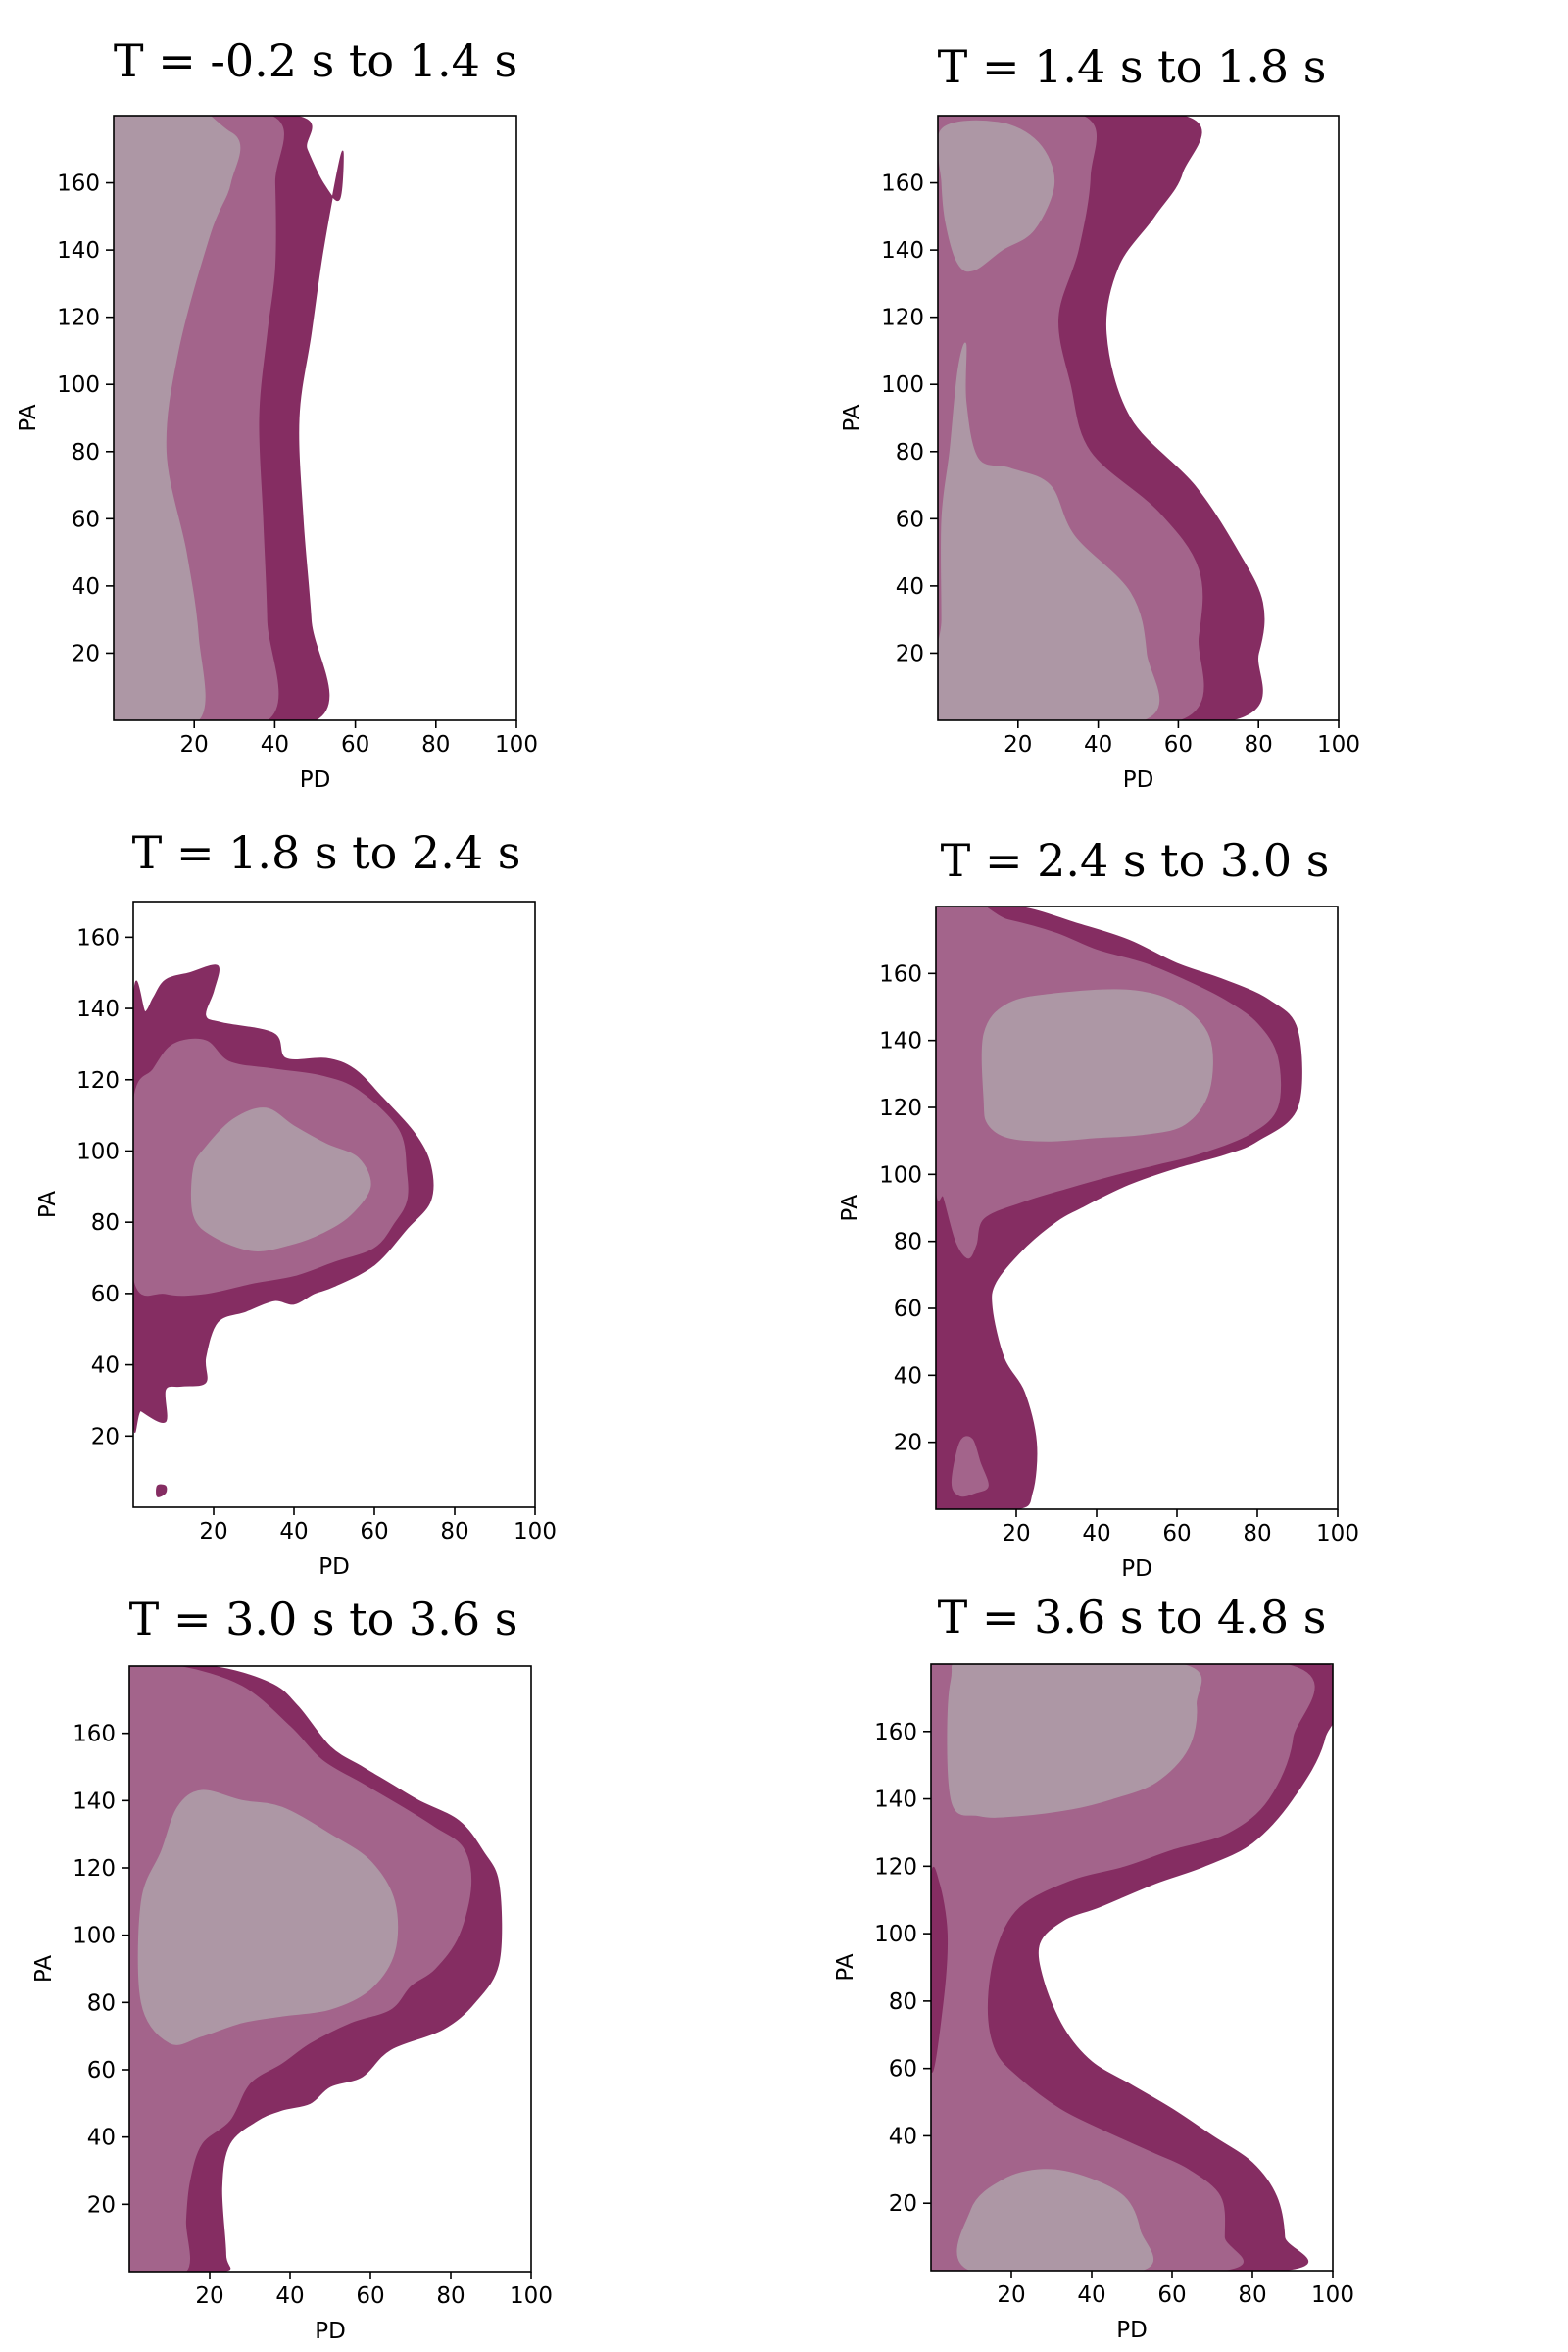 Image resolution: width=1568 pixels, height=2352 pixels. Describe the element at coordinates (895, 1867) in the screenshot. I see `panel-6-ytick-label-120: 120` at that location.